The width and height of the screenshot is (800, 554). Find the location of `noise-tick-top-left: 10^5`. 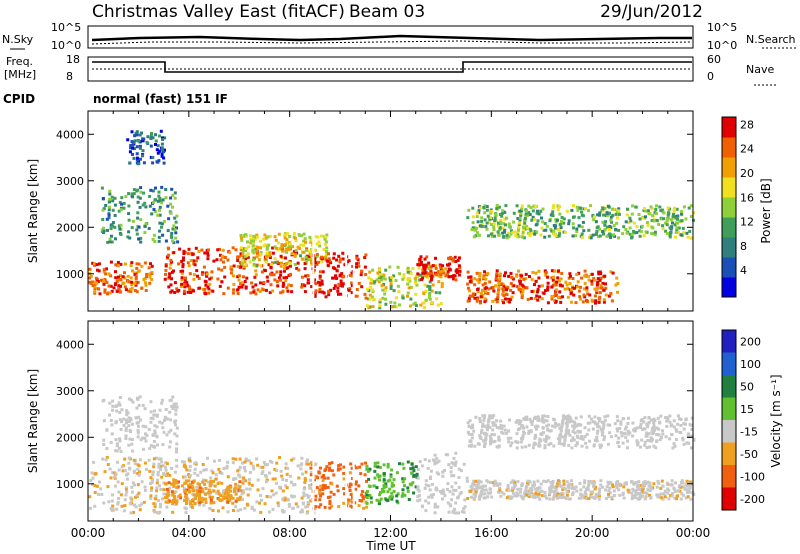

noise-tick-top-left: 10^5 is located at coordinates (66, 27).